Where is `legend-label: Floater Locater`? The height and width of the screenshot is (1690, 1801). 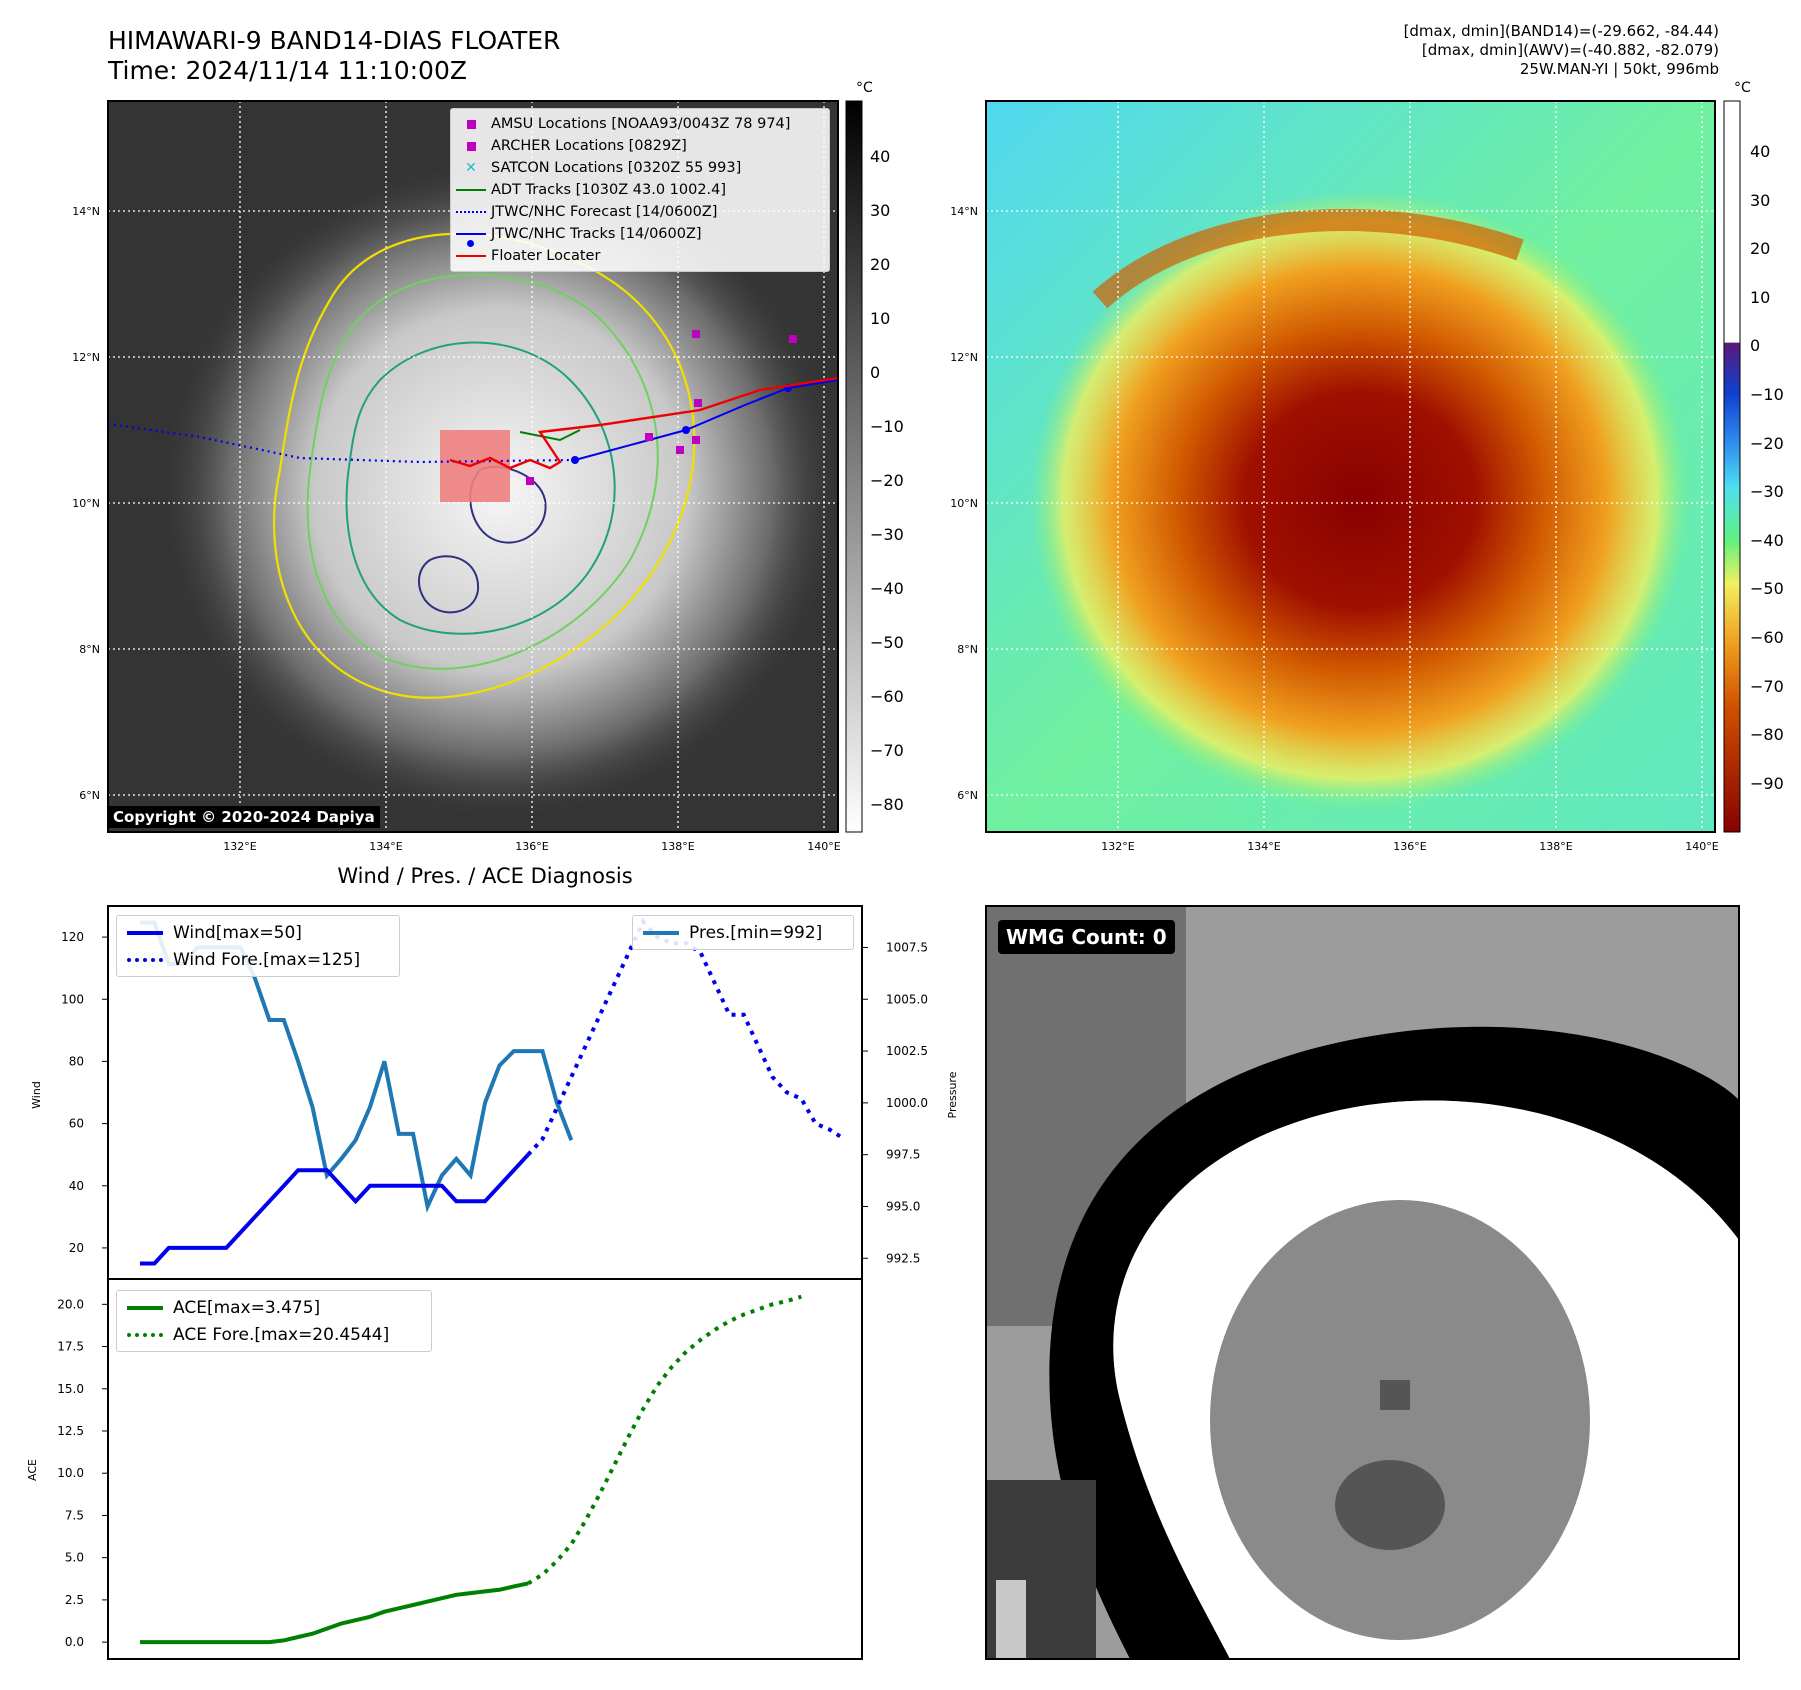
legend-label: Floater Locater is located at coordinates (546, 256).